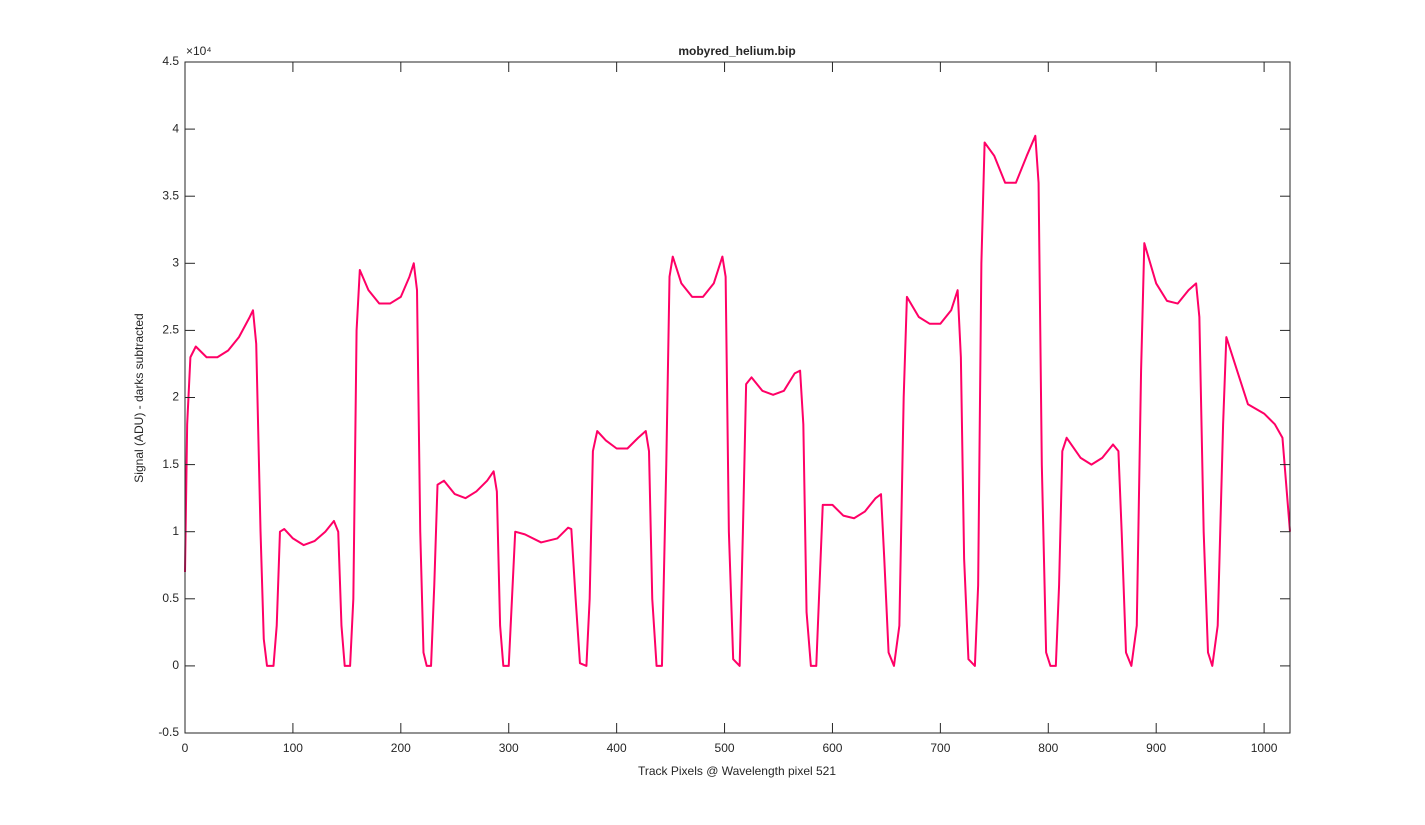  I want to click on y-tick-label: 1, so click(175, 531).